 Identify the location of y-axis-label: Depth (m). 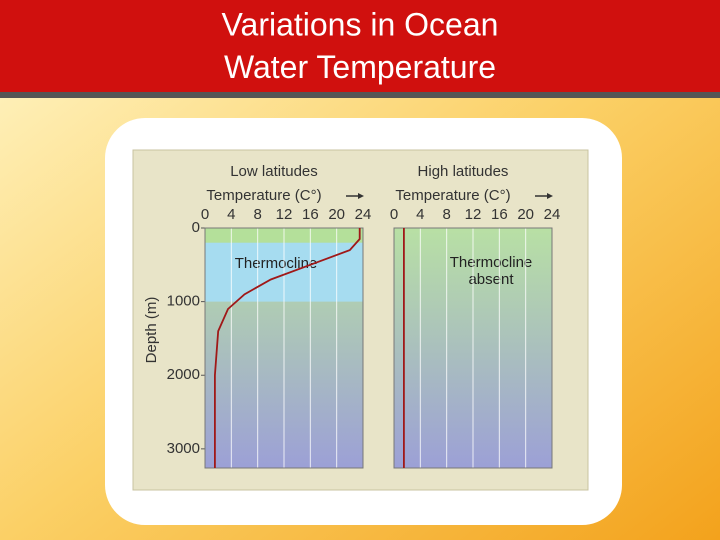
(151, 330).